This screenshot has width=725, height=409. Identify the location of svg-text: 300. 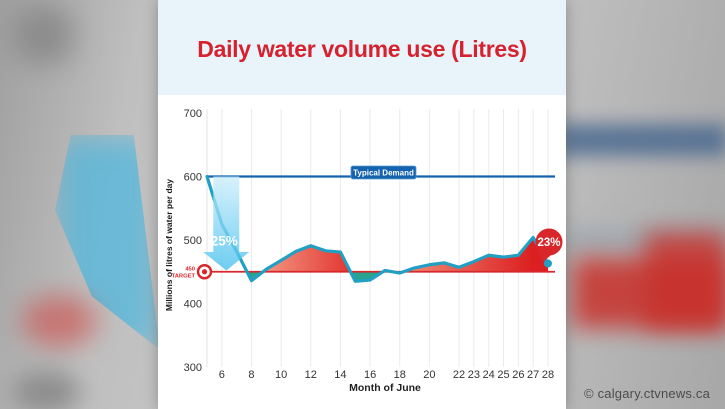
(193, 368).